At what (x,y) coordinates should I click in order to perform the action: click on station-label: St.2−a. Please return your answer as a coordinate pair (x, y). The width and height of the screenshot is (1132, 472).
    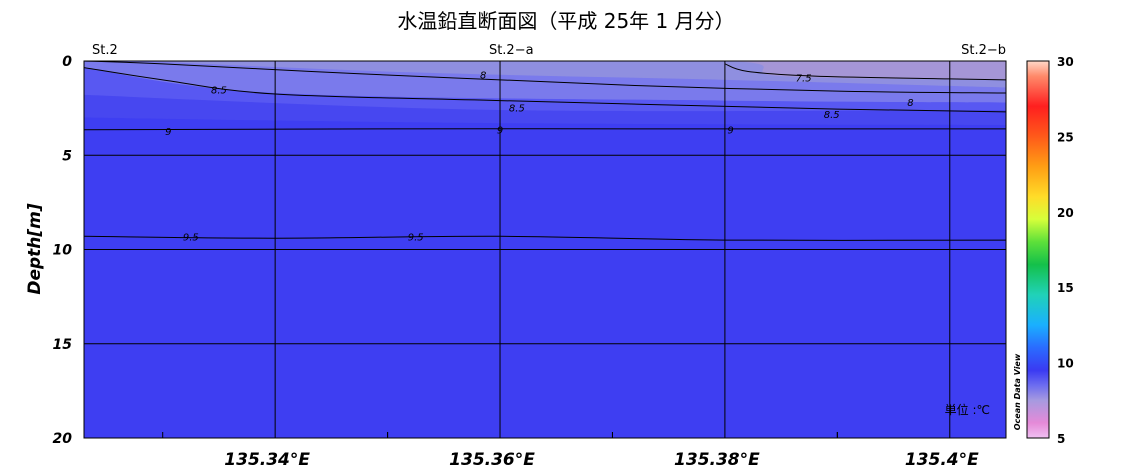
    Looking at the image, I should click on (511, 50).